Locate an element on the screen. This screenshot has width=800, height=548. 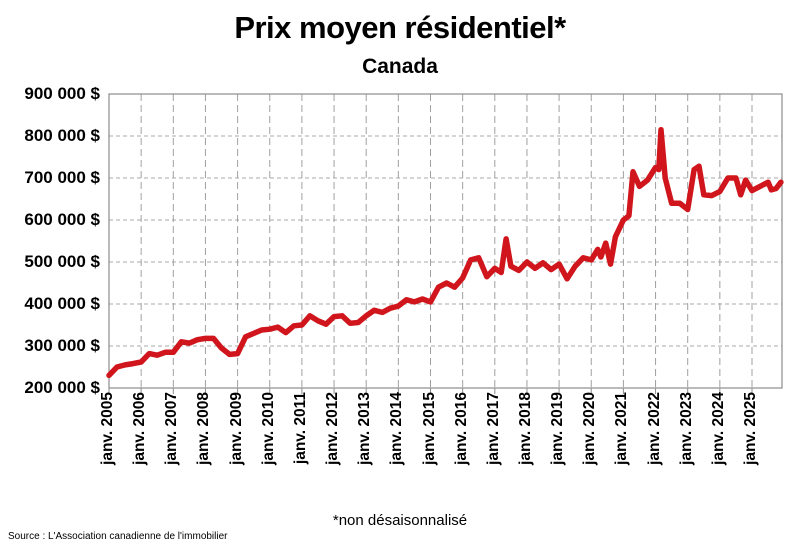
x-tick-label: janv. 2008 is located at coordinates (204, 428).